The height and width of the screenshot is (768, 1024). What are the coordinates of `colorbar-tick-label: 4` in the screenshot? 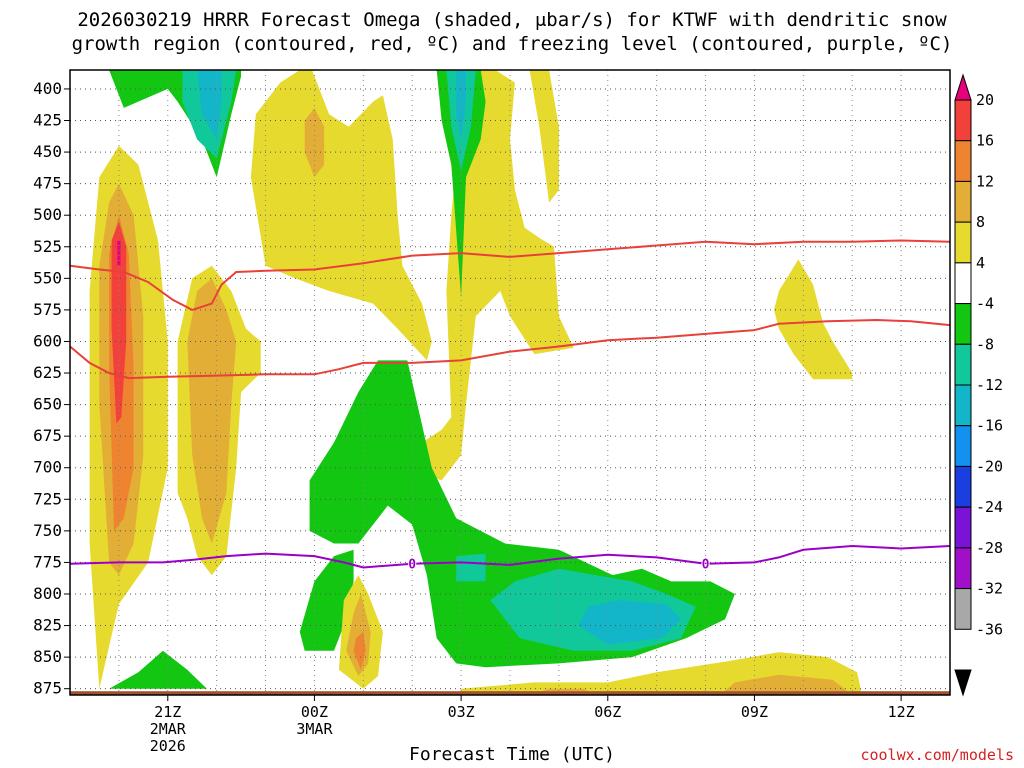 It's located at (980, 263).